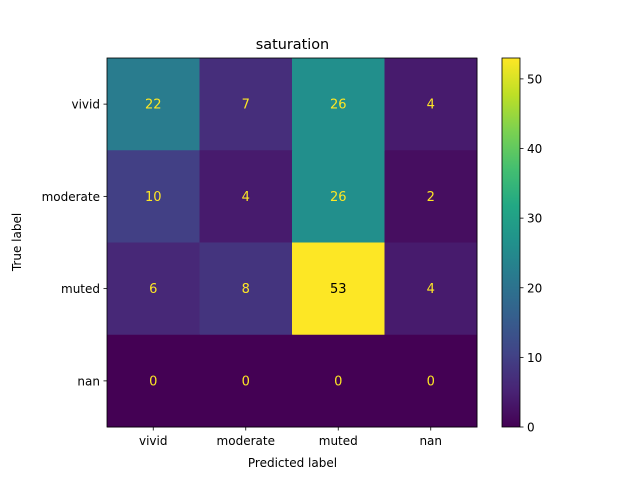  What do you see at coordinates (430, 441) in the screenshot?
I see `x-tick-label: nan` at bounding box center [430, 441].